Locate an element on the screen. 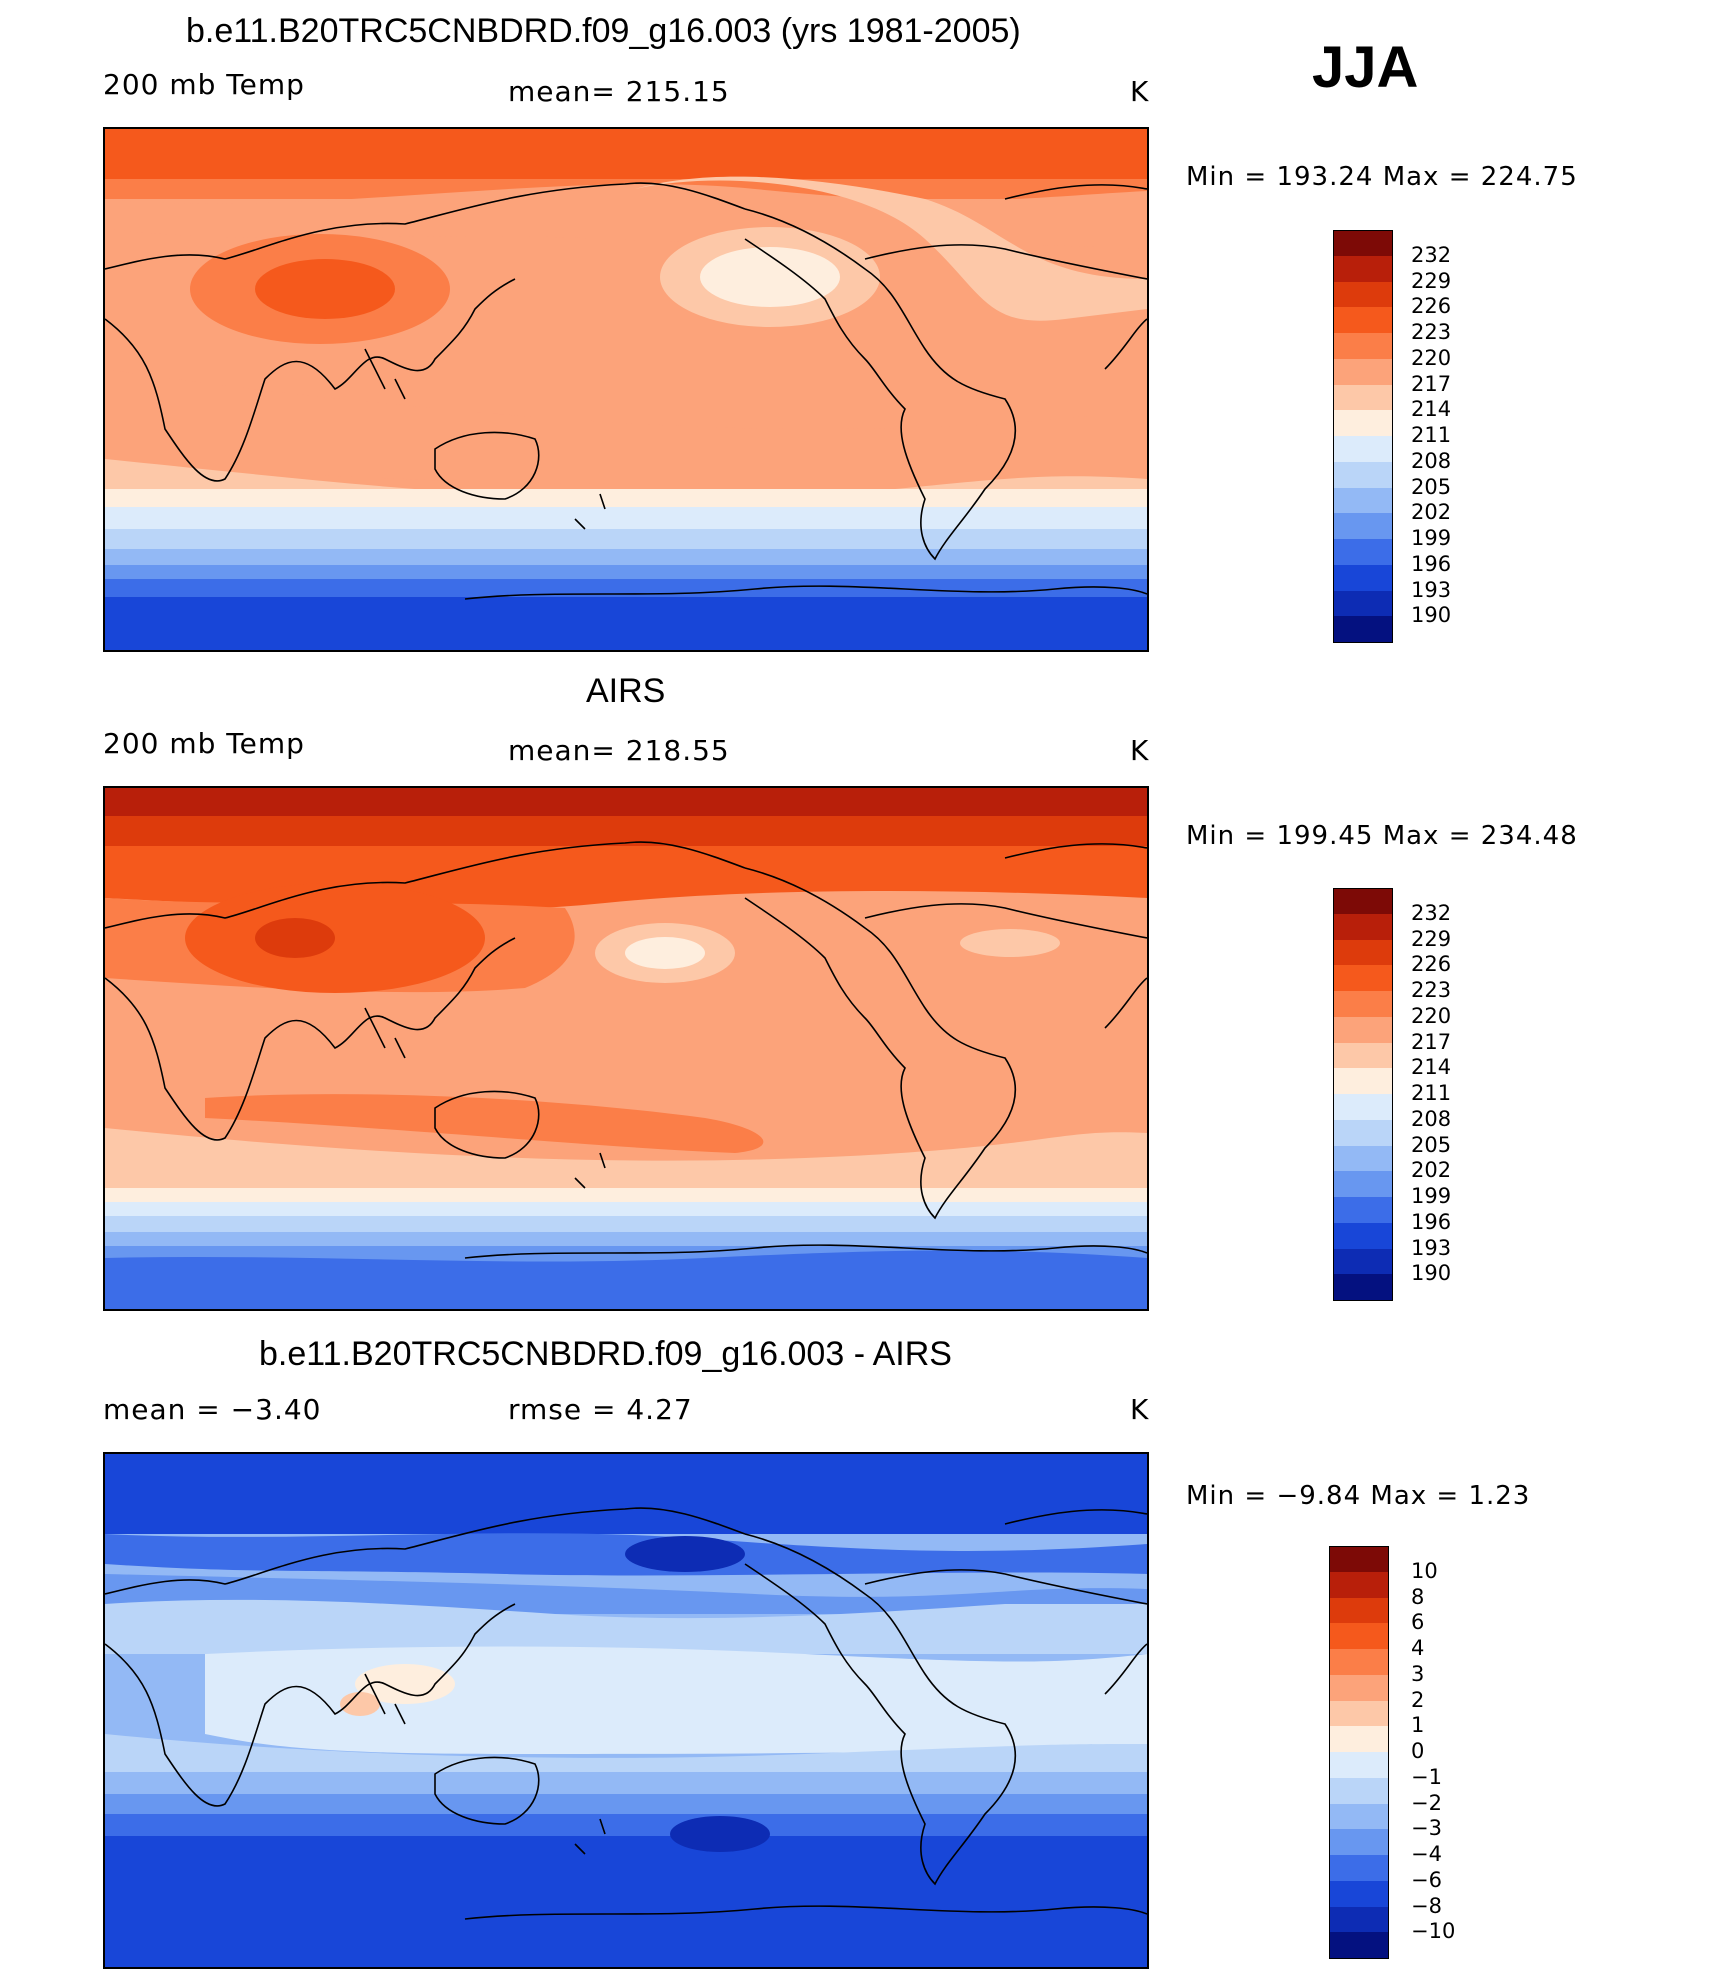 The height and width of the screenshot is (1981, 1710). season-label: JJA is located at coordinates (1365, 67).